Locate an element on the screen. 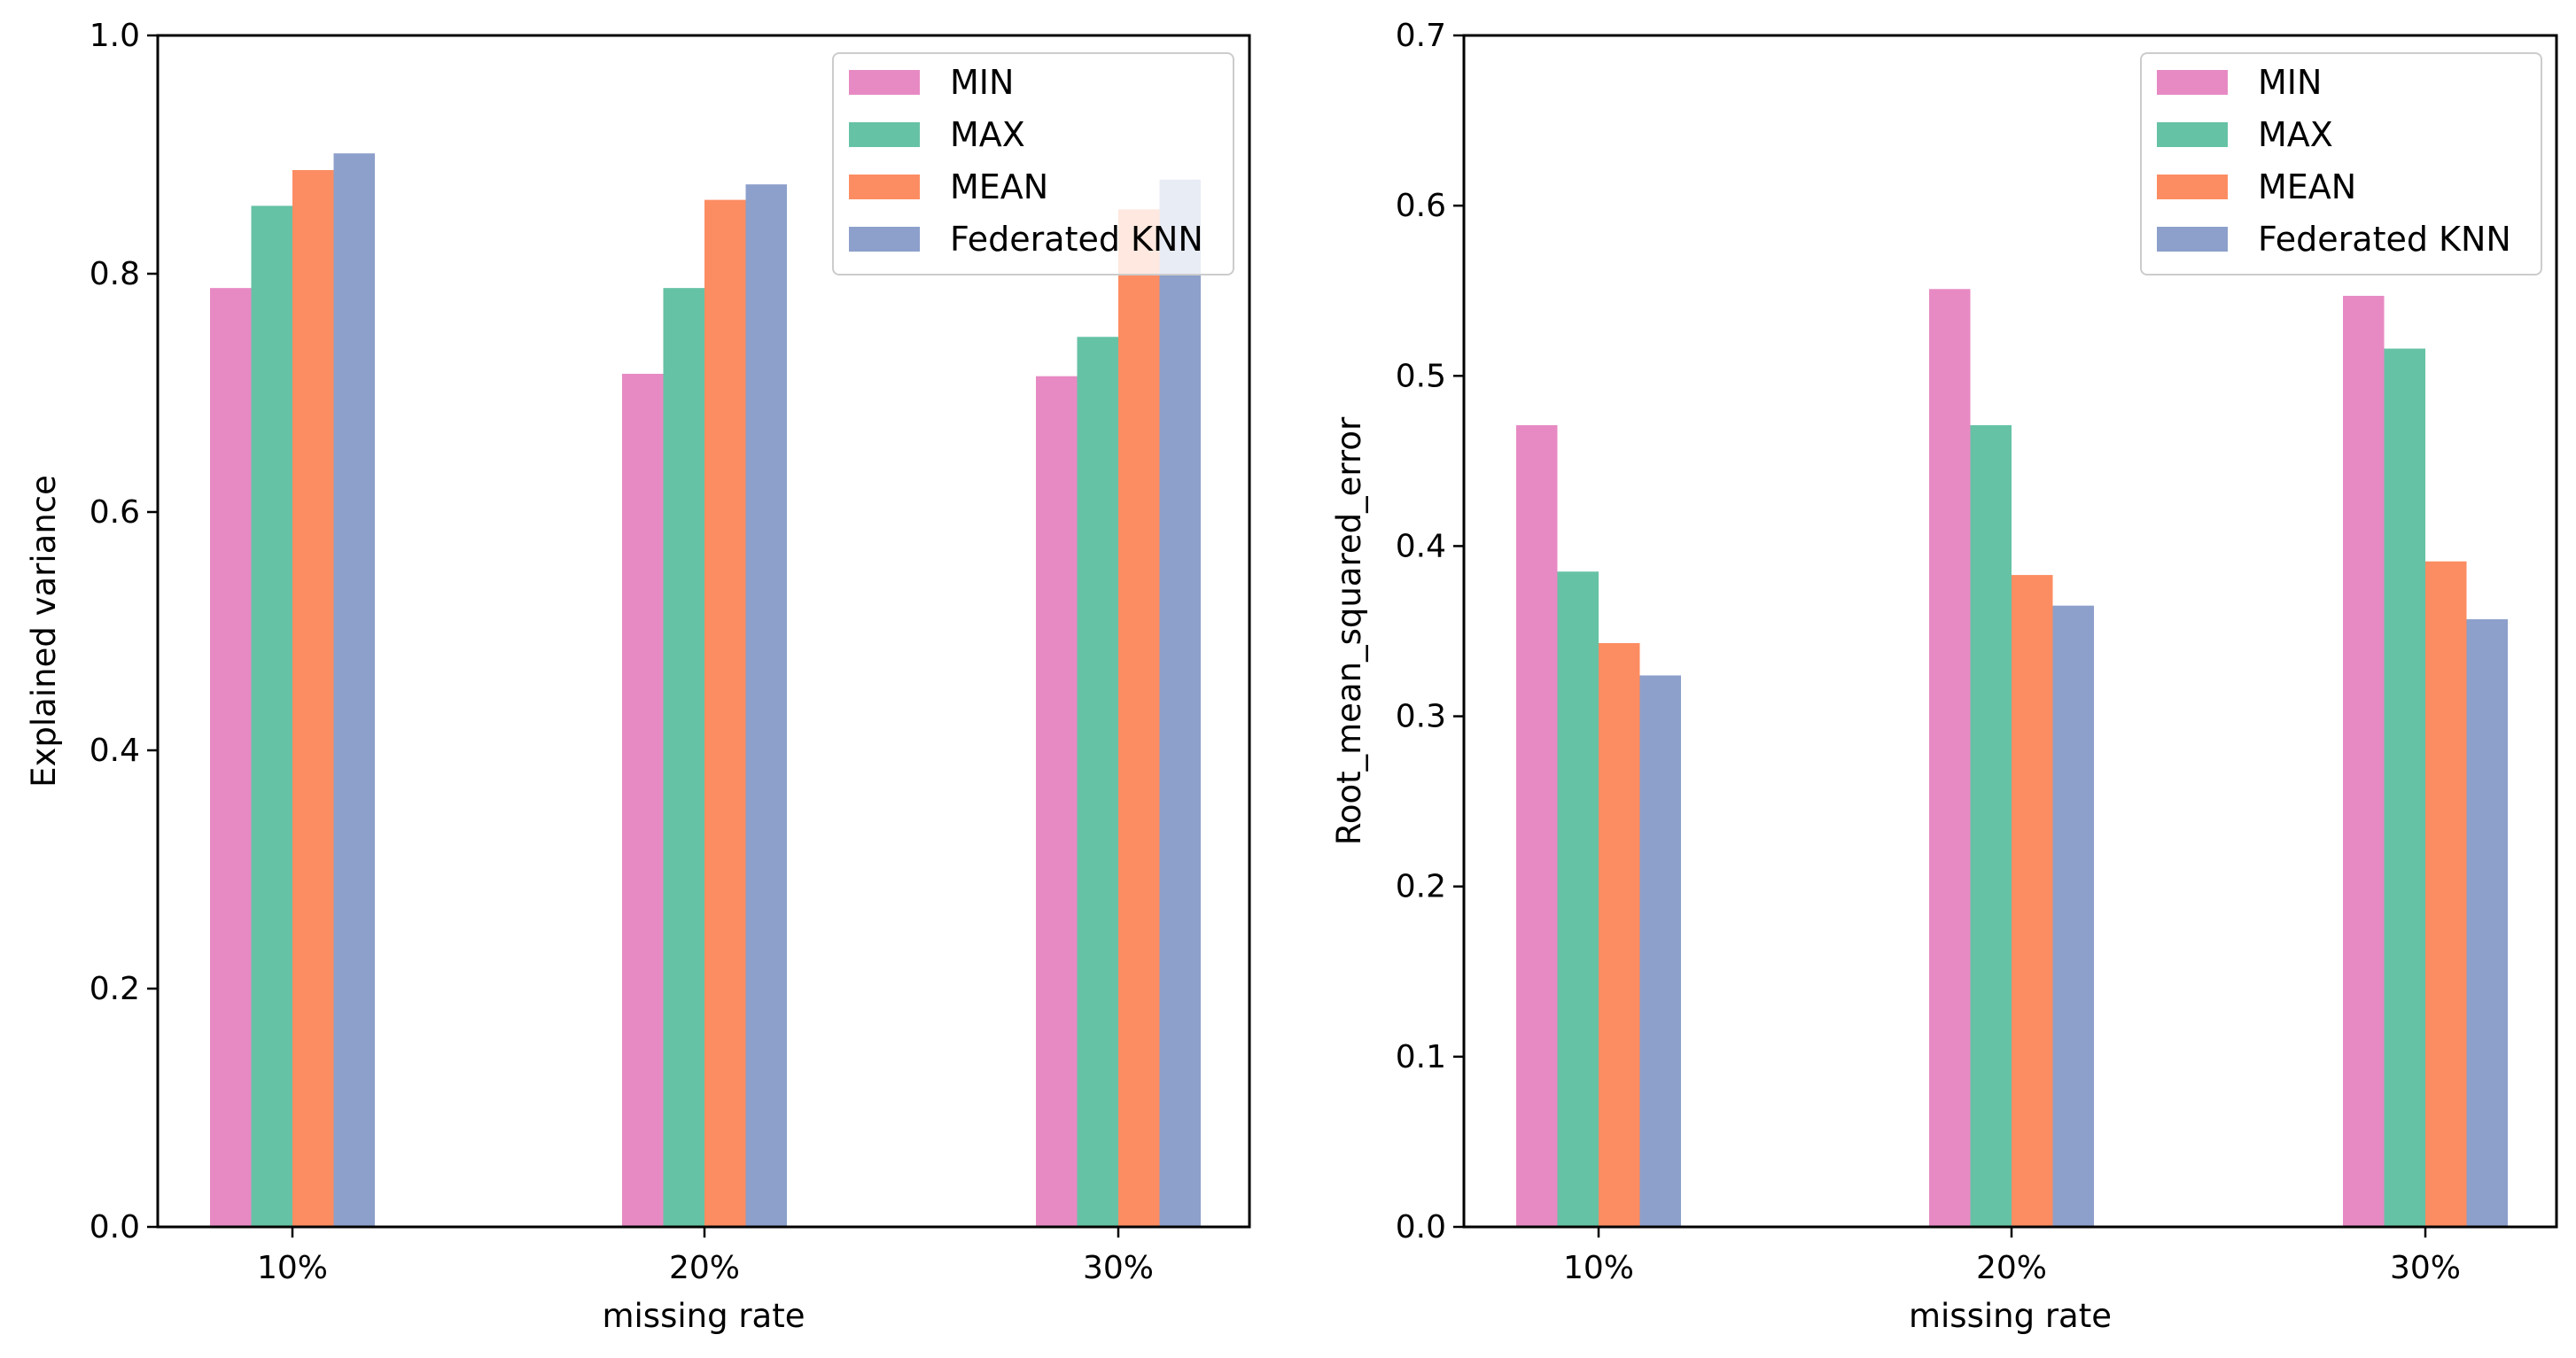 The width and height of the screenshot is (2576, 1358). y-tick-label: 0.7 is located at coordinates (1421, 36).